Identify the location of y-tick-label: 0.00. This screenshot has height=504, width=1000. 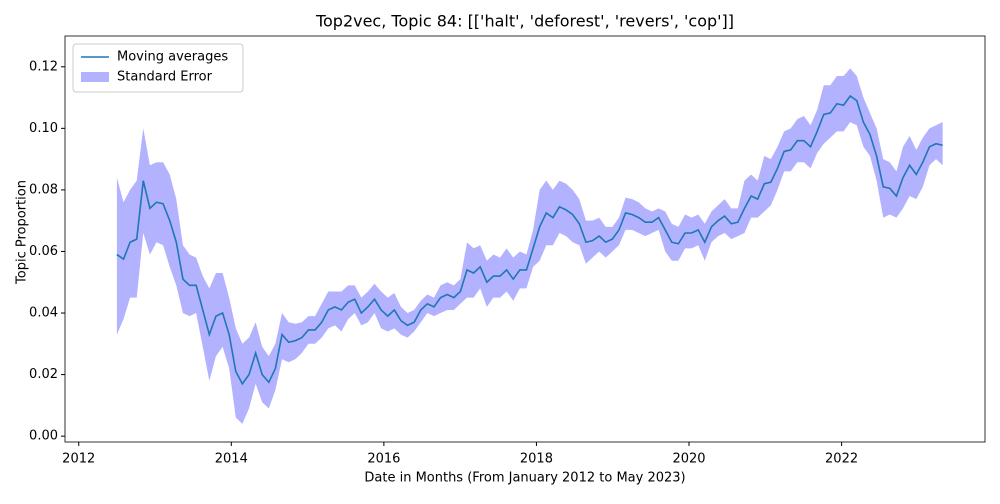
(43, 436).